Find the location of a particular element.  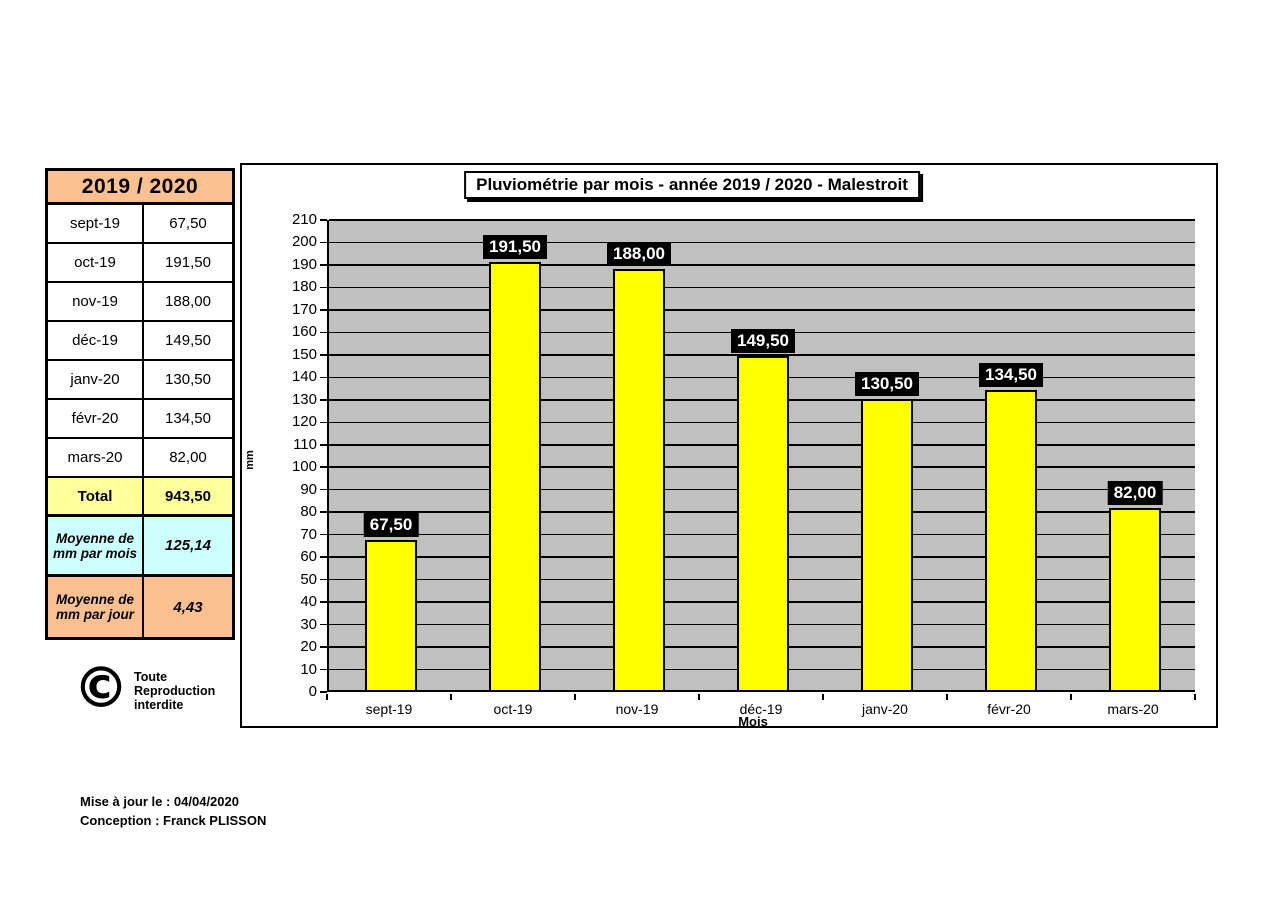

copyright-notice: © Toute Reproduction interdite is located at coordinates (144, 689).